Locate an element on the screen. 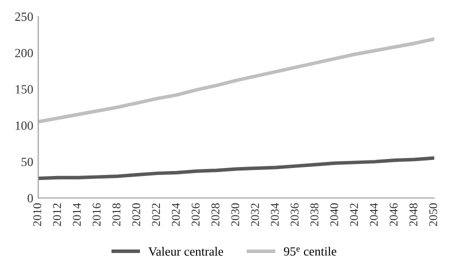 Image resolution: width=450 pixels, height=275 pixels. x-tick-label: 2028 is located at coordinates (215, 214).